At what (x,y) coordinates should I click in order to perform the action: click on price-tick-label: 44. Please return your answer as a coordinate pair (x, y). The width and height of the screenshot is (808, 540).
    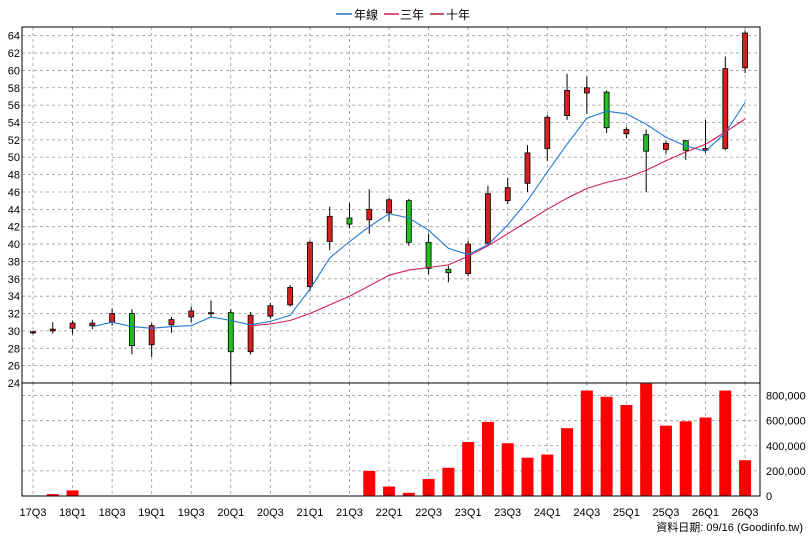
    Looking at the image, I should click on (14, 210).